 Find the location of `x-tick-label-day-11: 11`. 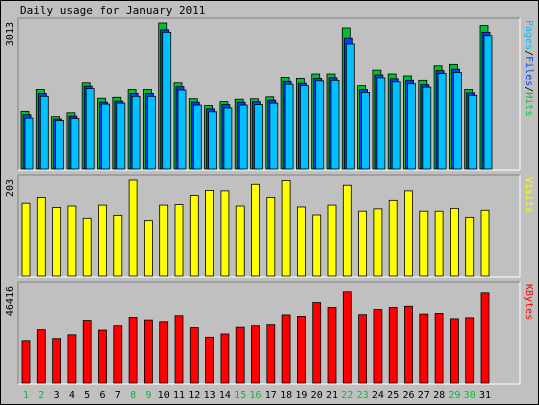

x-tick-label-day-11: 11 is located at coordinates (179, 395).